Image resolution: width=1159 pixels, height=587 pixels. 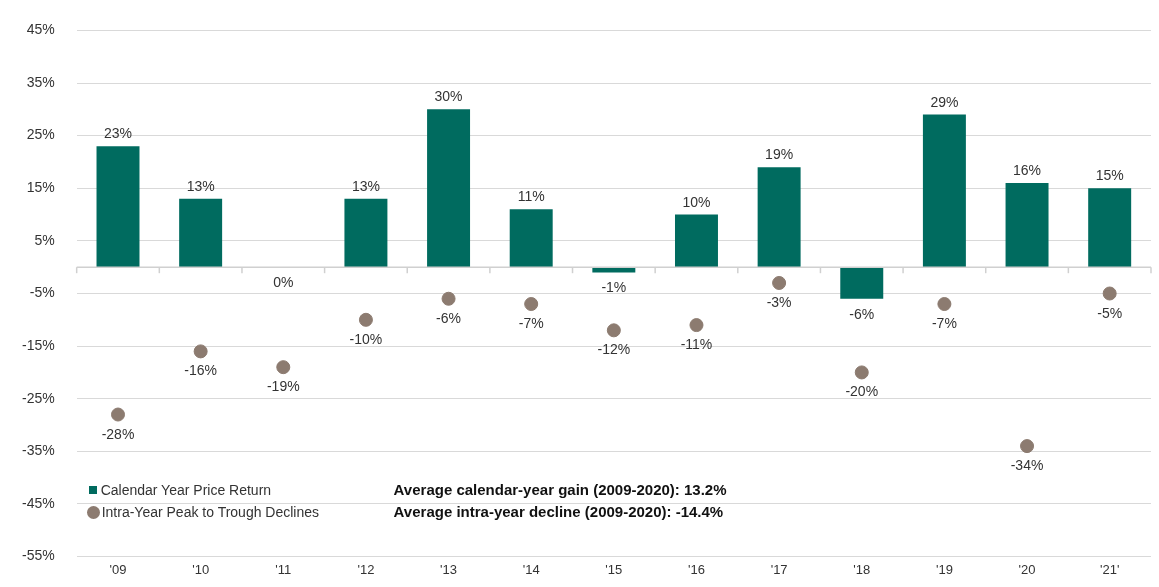 I want to click on data-label: -12%, so click(x=614, y=349).